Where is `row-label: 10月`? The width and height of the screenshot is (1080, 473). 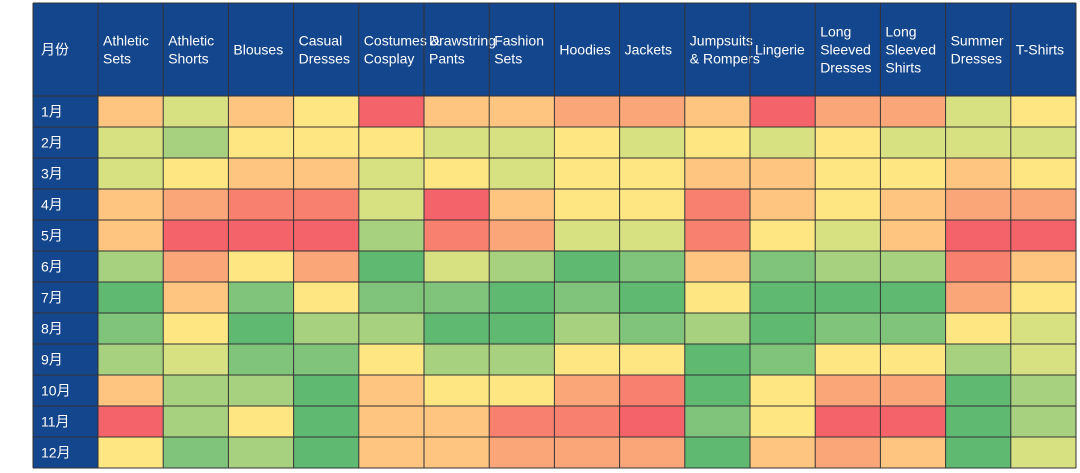
row-label: 10月 is located at coordinates (56, 391).